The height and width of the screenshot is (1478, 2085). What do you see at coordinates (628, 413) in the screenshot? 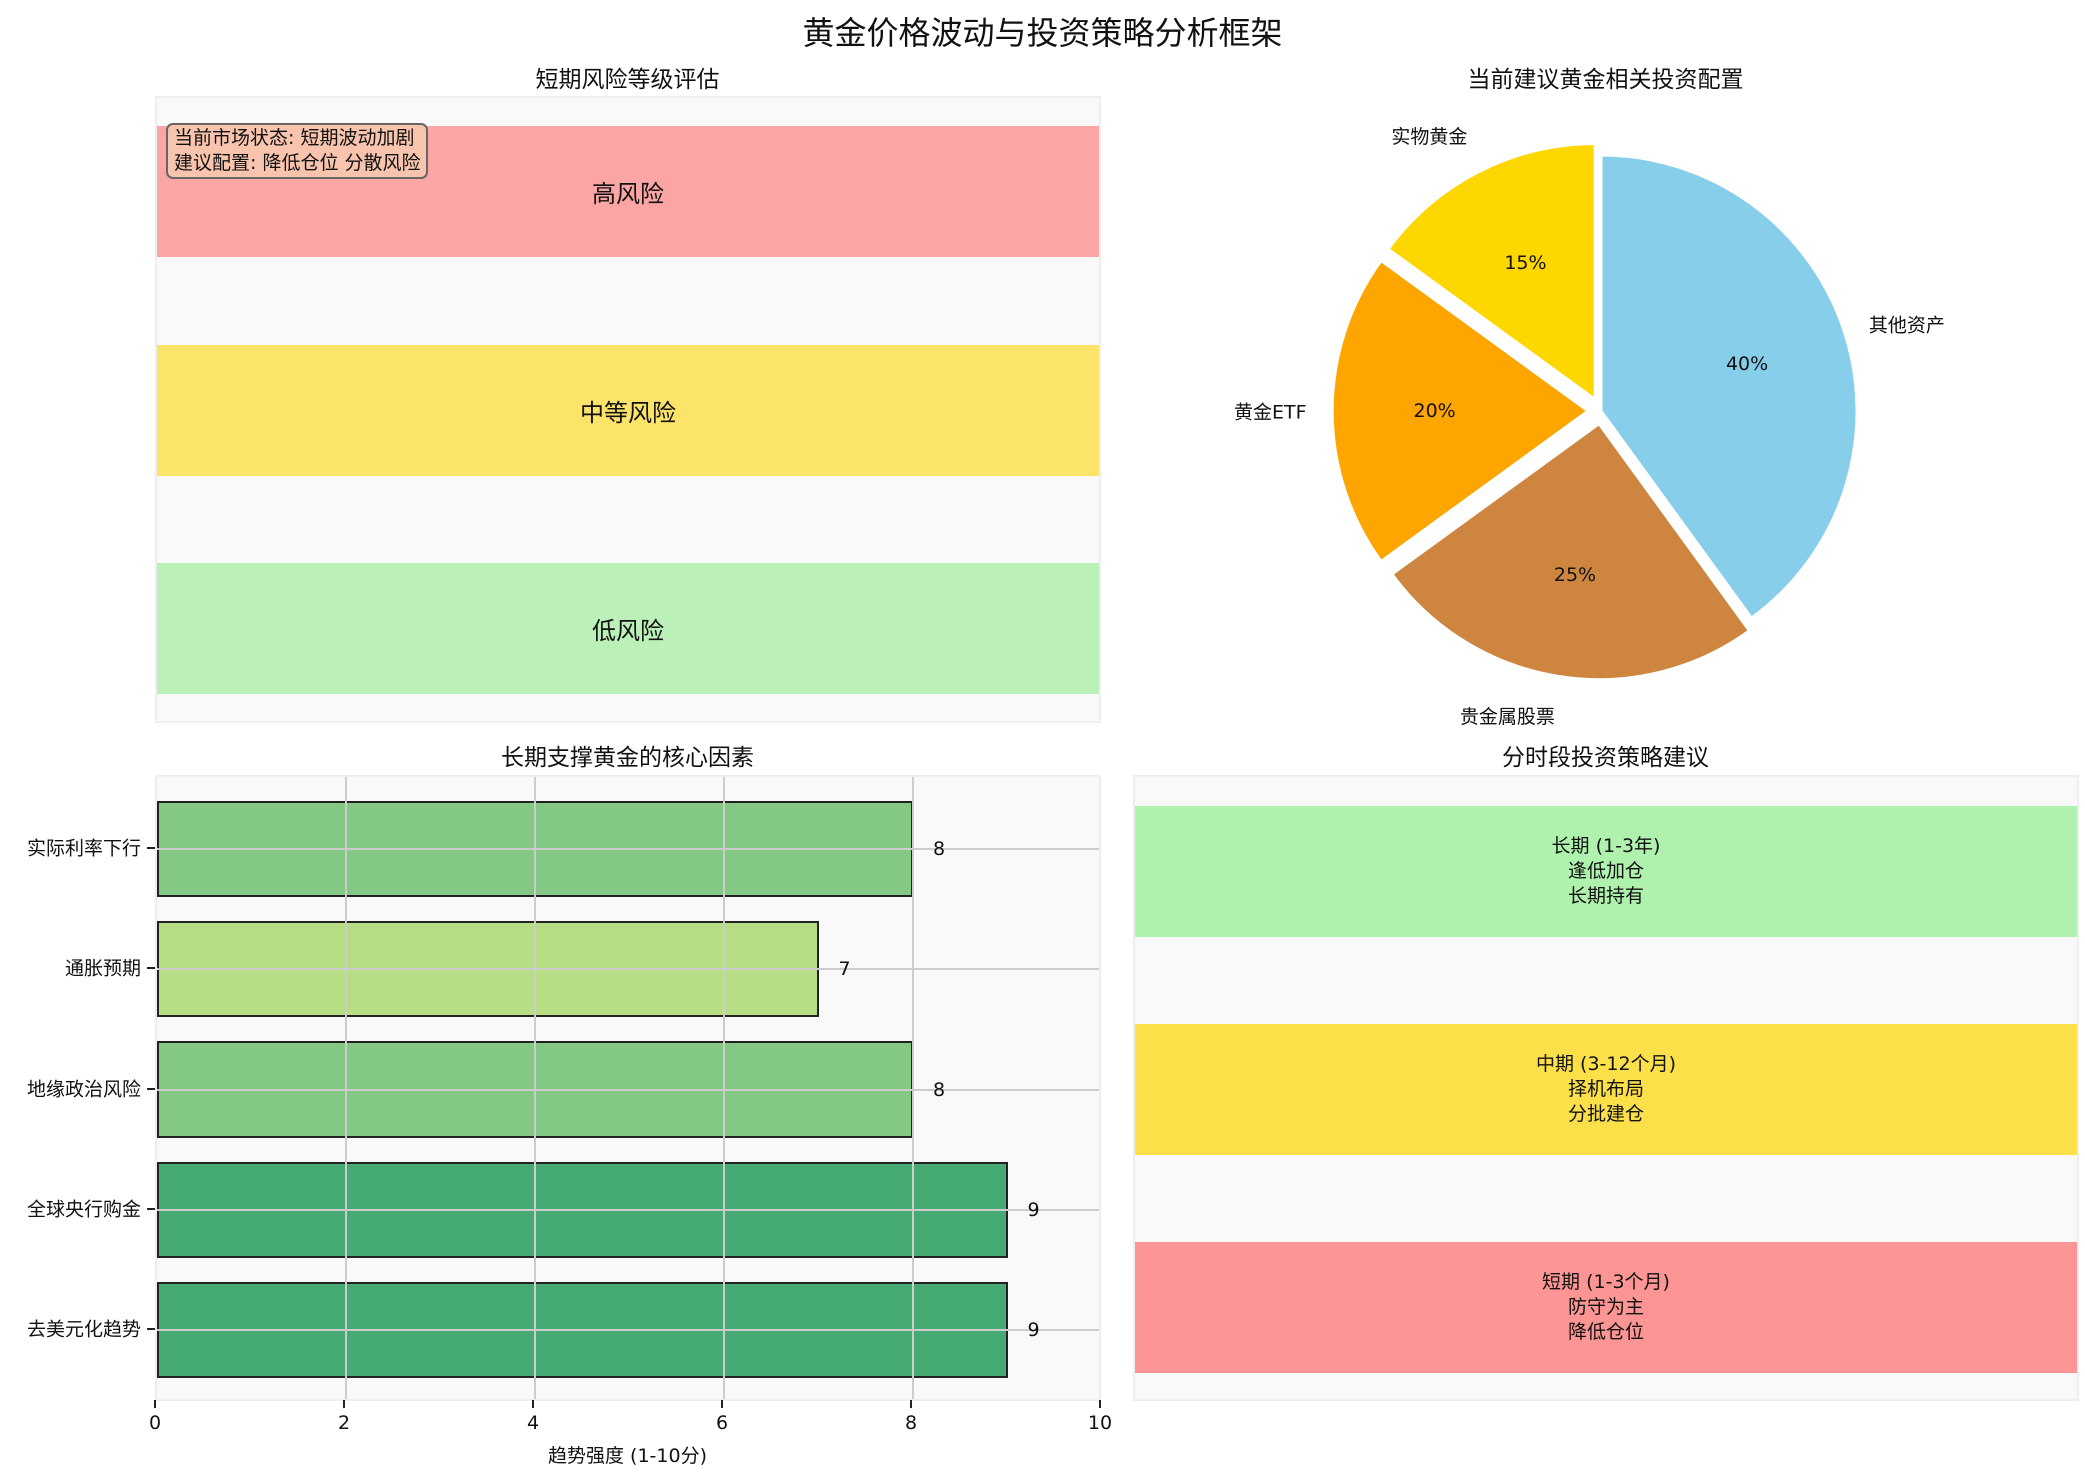
I see `risk-band-label: 中等风险` at bounding box center [628, 413].